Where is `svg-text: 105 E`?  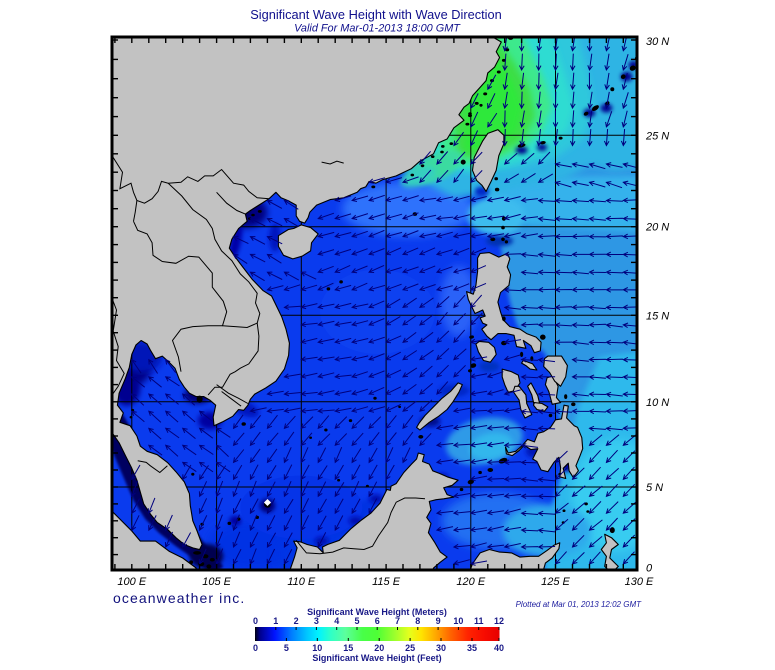
svg-text: 105 E is located at coordinates (216, 582).